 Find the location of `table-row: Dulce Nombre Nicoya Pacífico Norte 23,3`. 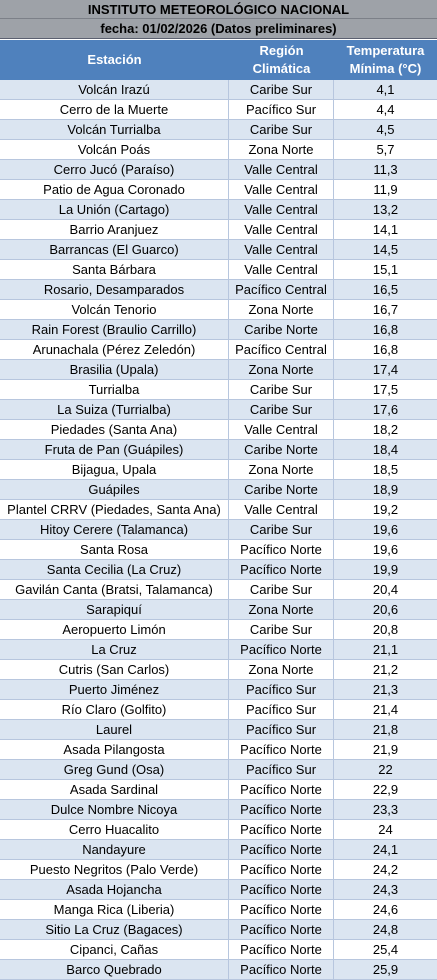

table-row: Dulce Nombre Nicoya Pacífico Norte 23,3 is located at coordinates (218, 810).